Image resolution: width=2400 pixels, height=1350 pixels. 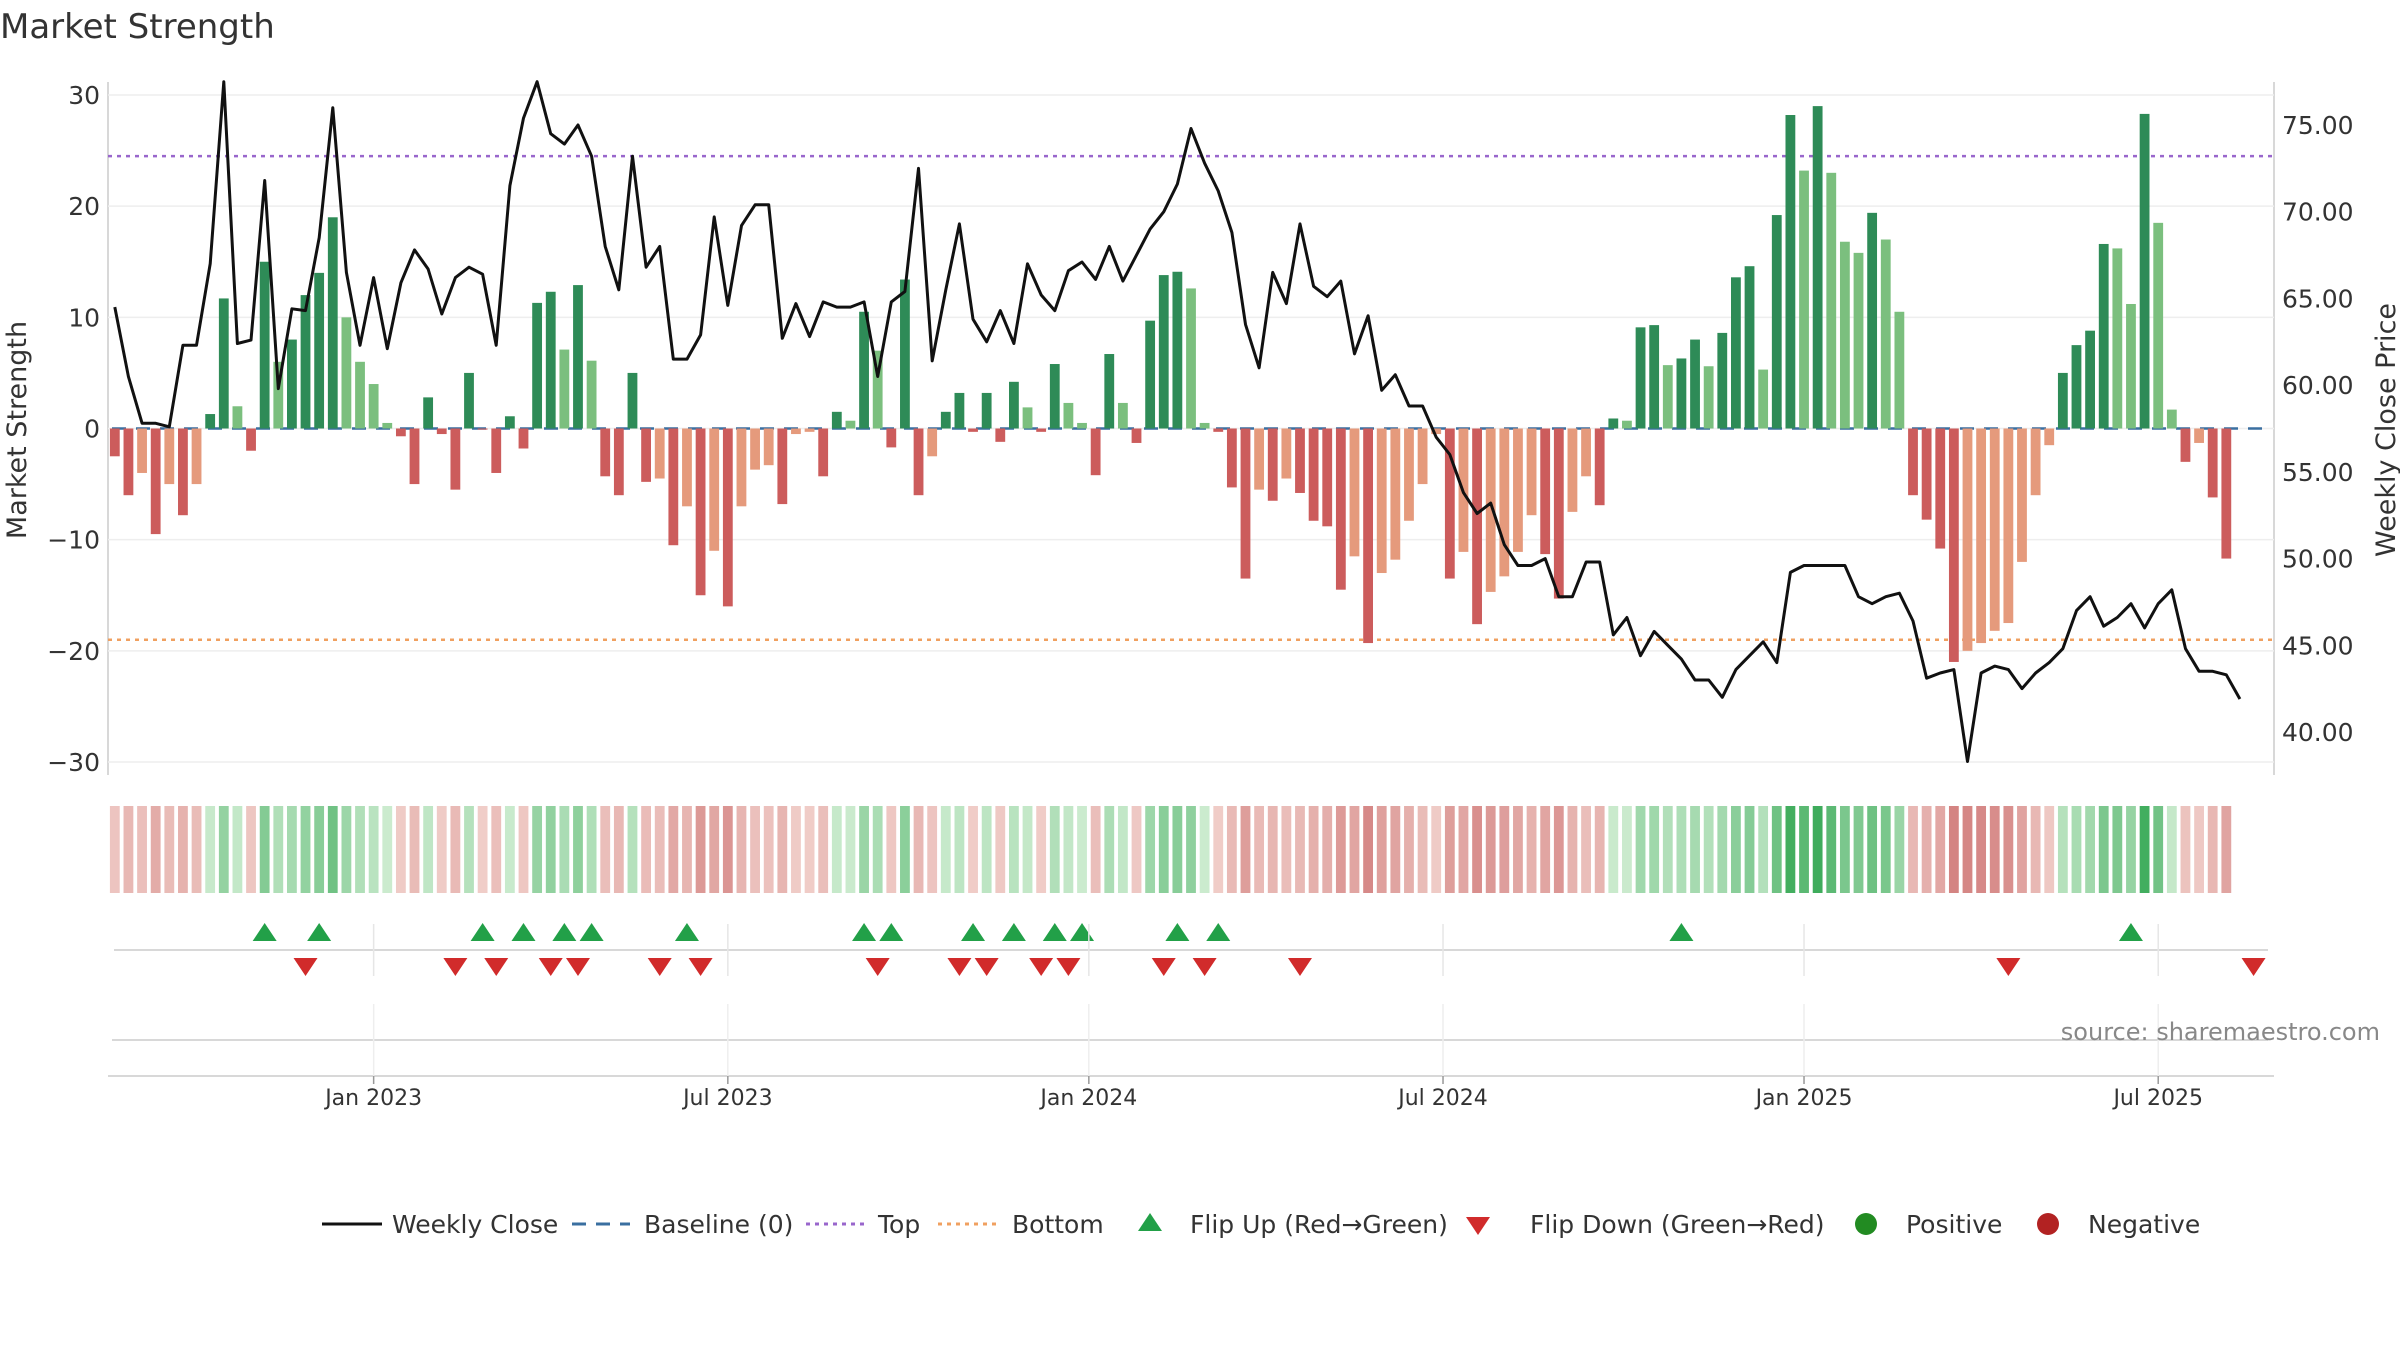 I want to click on y-axis-right-ticks: 75.00 70.00 65.00 60.00 55.00 50.00 45.00 40.00, so click(x=2318, y=429).